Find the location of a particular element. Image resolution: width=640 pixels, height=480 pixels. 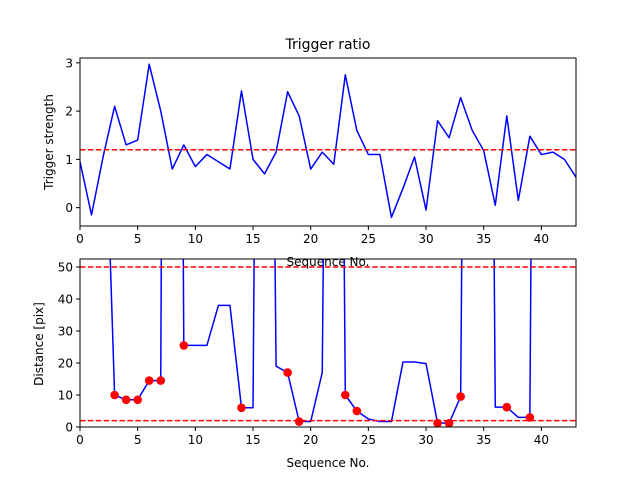

y-axis-label: Distance [pix] is located at coordinates (39, 344).